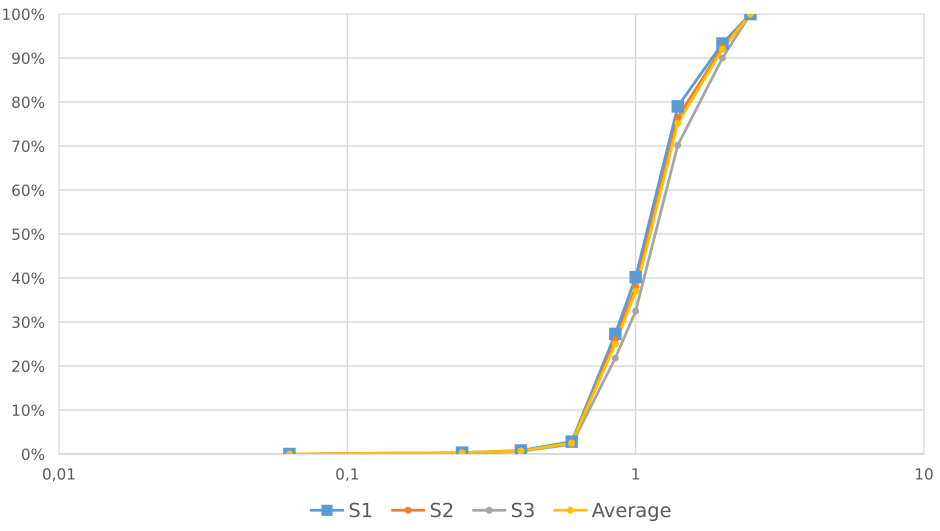  Describe the element at coordinates (28, 146) in the screenshot. I see `y-tick-label: 70%` at that location.